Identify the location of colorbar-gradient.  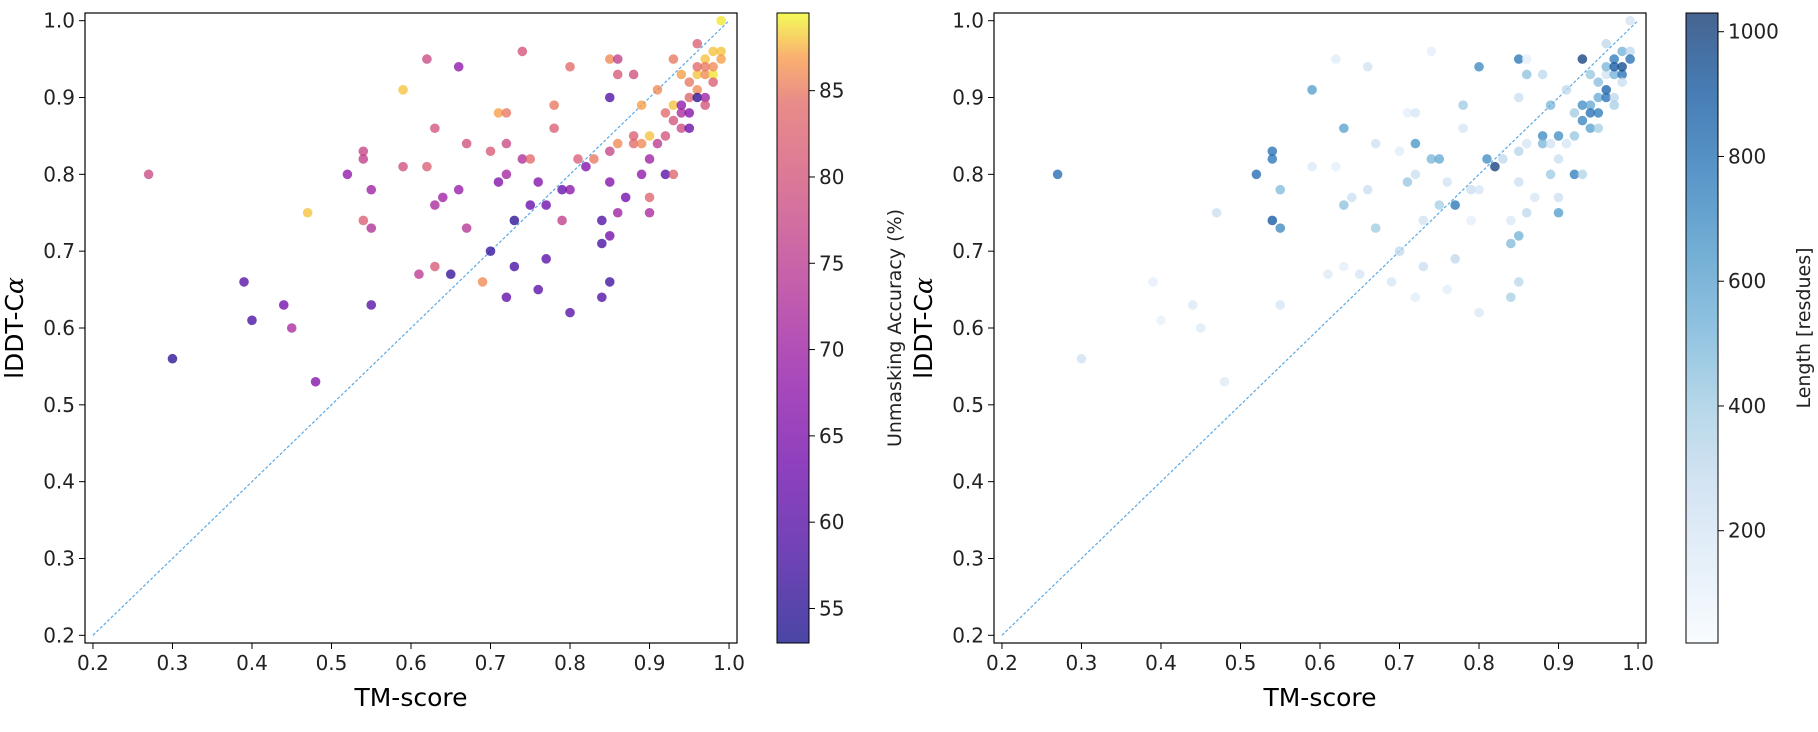
(1702, 328).